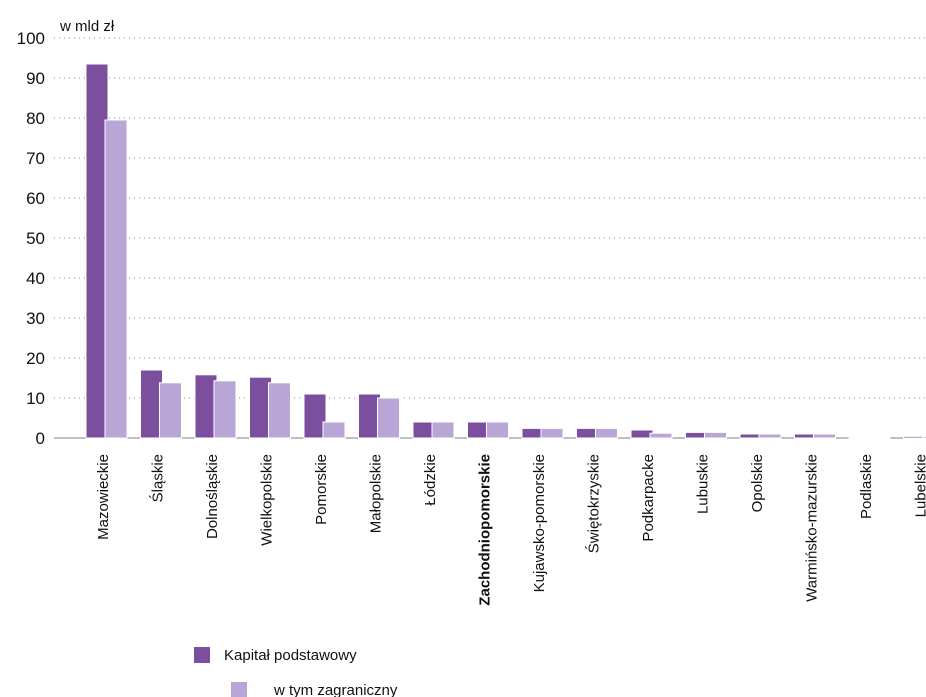 Image resolution: width=926 pixels, height=697 pixels. I want to click on x-tick-label: Wielkopolskie, so click(267, 500).